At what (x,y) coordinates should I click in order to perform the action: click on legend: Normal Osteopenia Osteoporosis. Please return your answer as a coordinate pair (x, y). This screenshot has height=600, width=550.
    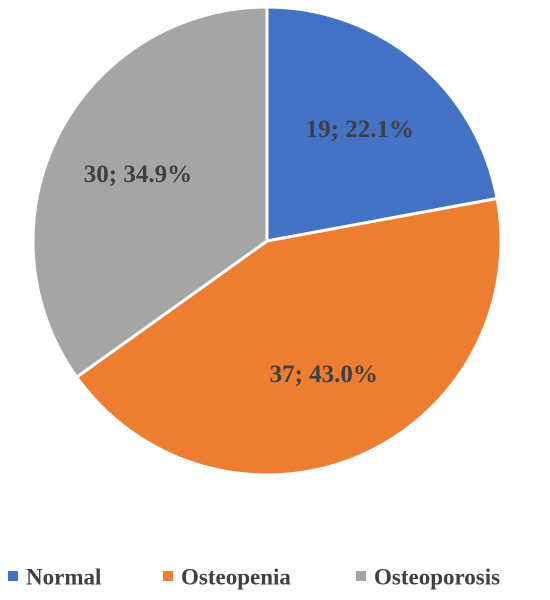
    Looking at the image, I should click on (254, 577).